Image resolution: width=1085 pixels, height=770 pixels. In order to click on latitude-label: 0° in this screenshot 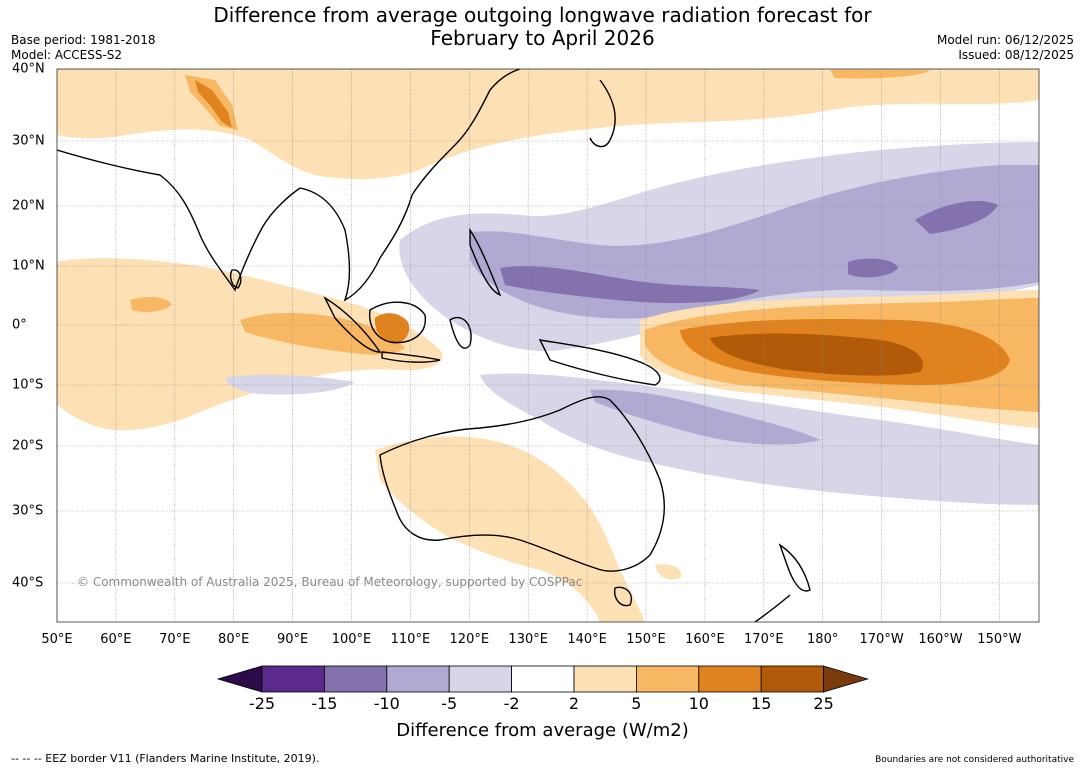, I will do `click(19, 325)`.